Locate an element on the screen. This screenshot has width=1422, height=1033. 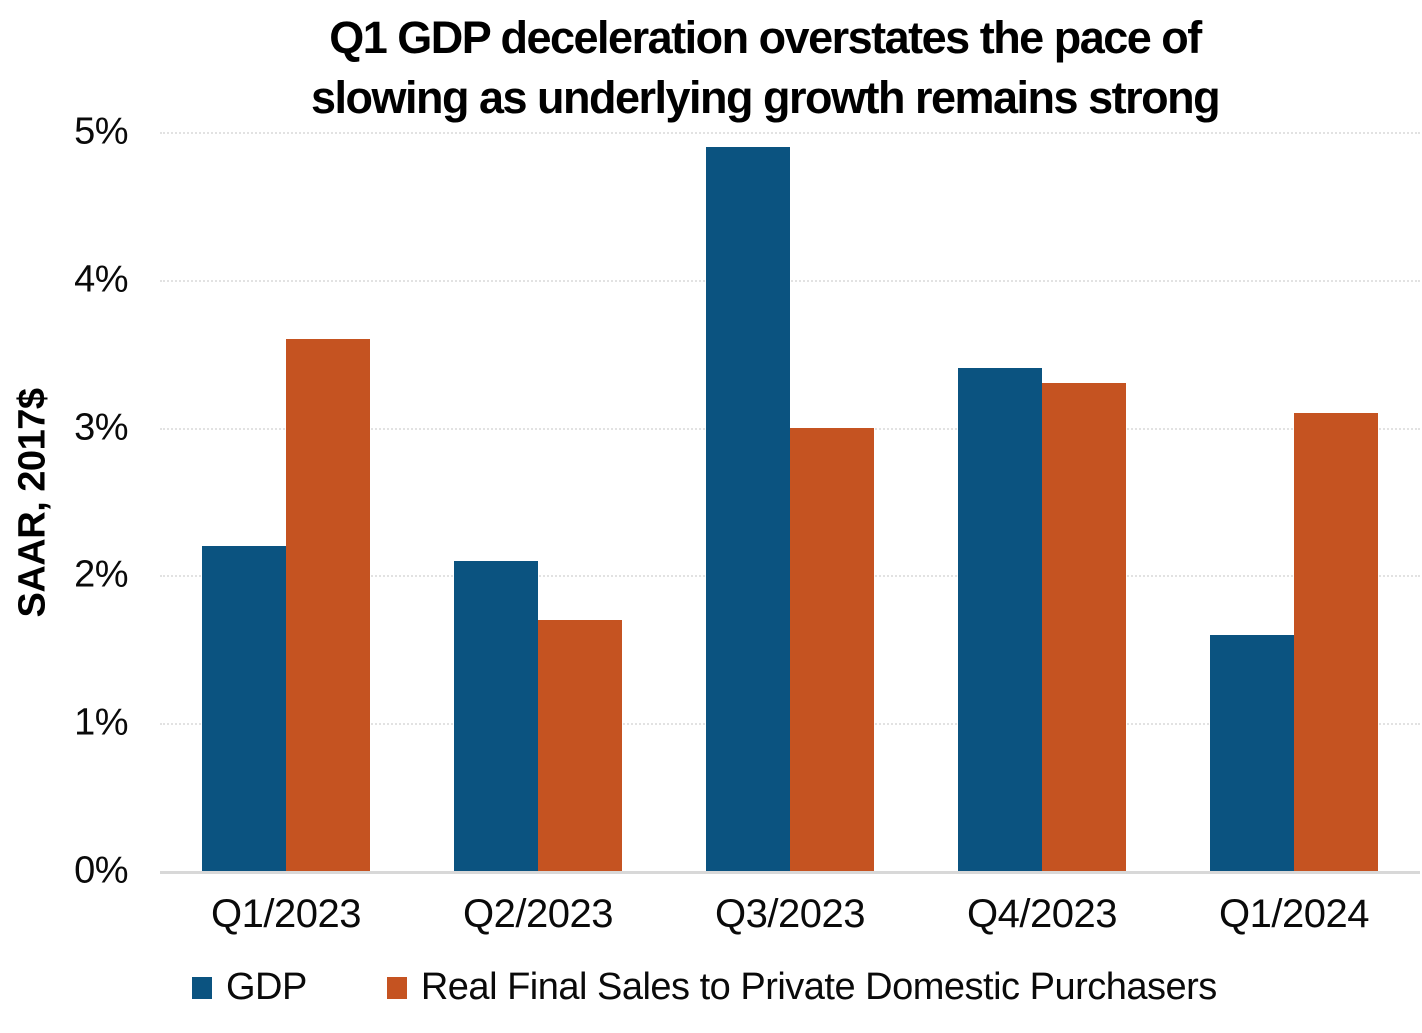
bar-gdp-q1-2024 is located at coordinates (1252, 752).